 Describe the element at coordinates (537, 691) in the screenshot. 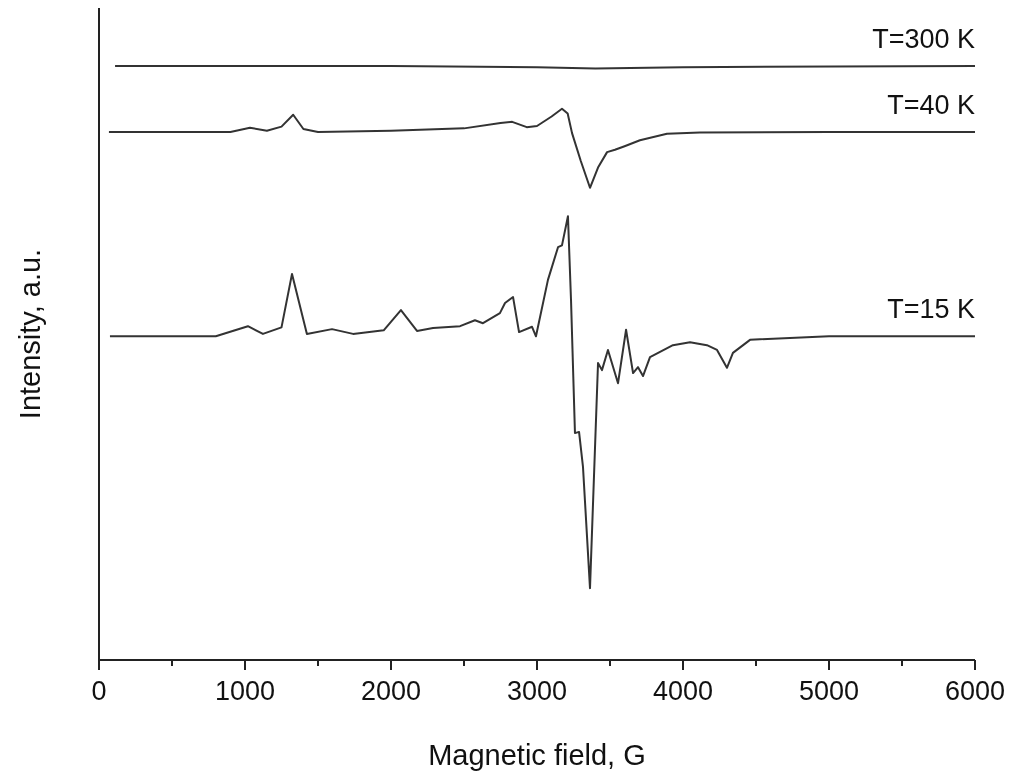

I see `x-tick-label: 3000` at that location.